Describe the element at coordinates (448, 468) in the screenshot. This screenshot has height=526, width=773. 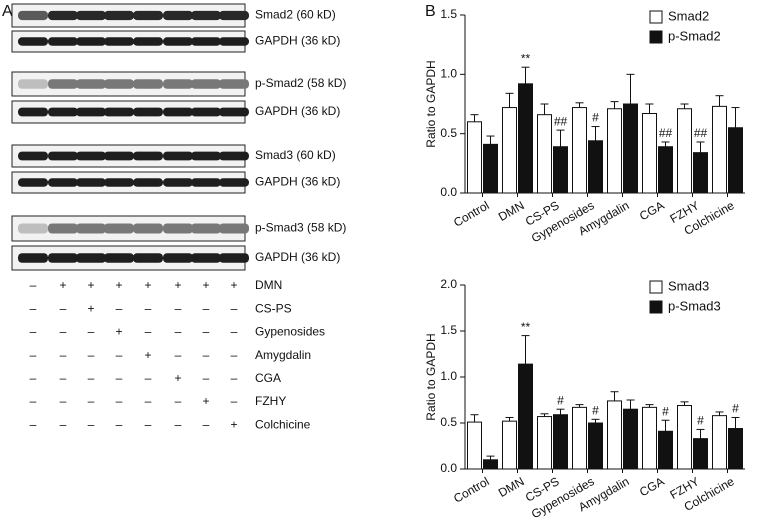
I see `y-tick-label: 0.0` at that location.